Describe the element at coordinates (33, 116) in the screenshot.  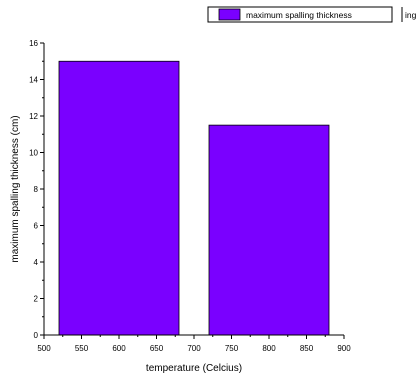
I see `y-tick-label: 12` at that location.